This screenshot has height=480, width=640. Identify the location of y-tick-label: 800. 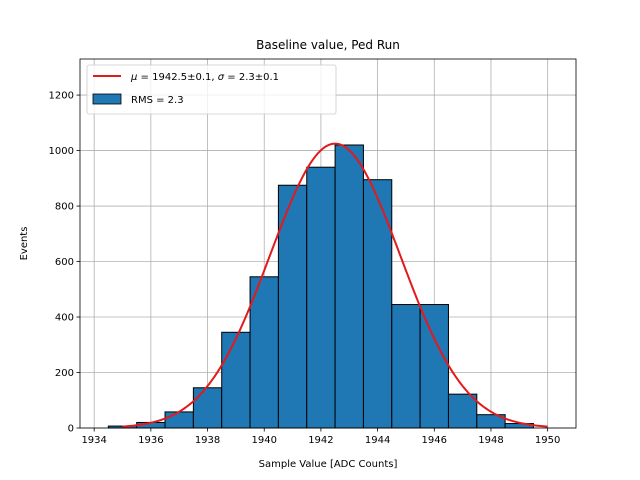
(64, 207).